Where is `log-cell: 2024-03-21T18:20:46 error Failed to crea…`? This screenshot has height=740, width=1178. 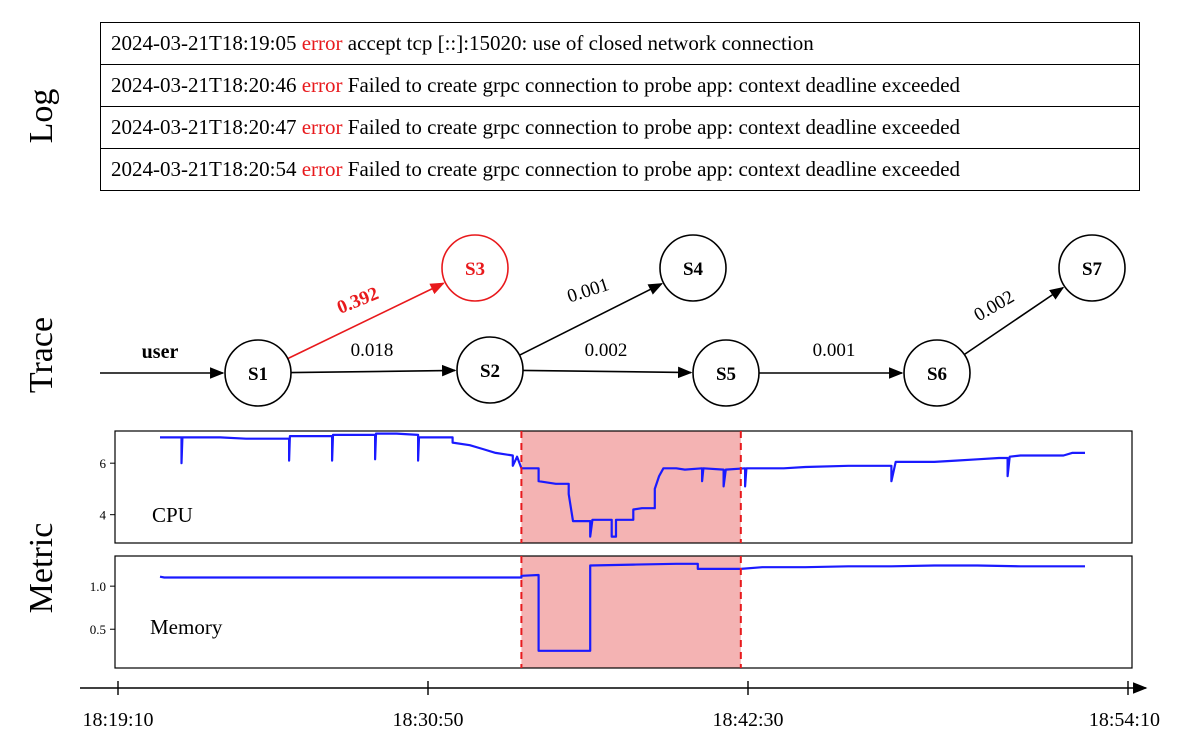 log-cell: 2024-03-21T18:20:46 error Failed to crea… is located at coordinates (620, 85).